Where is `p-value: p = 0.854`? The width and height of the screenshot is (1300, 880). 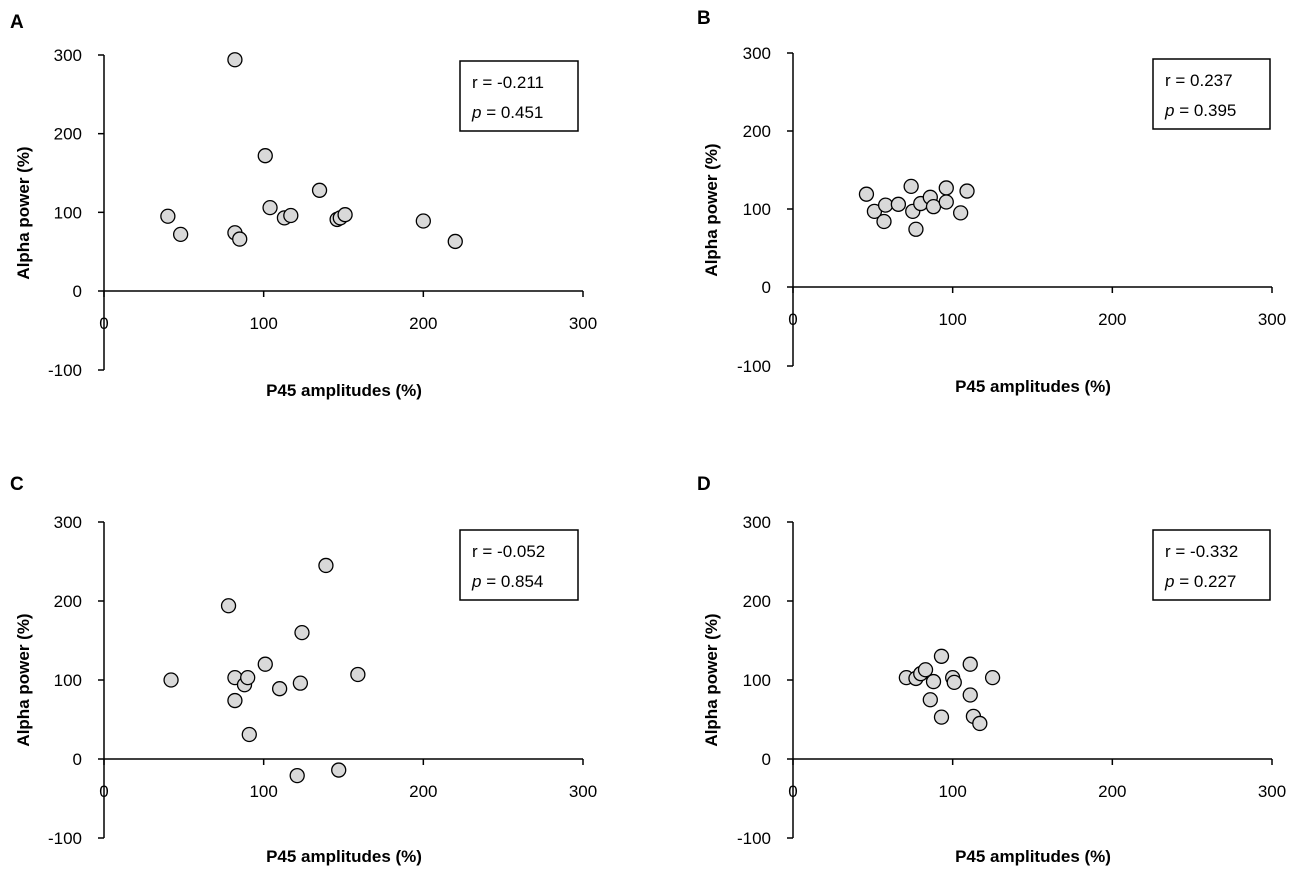
p-value: p = 0.854 is located at coordinates (507, 581).